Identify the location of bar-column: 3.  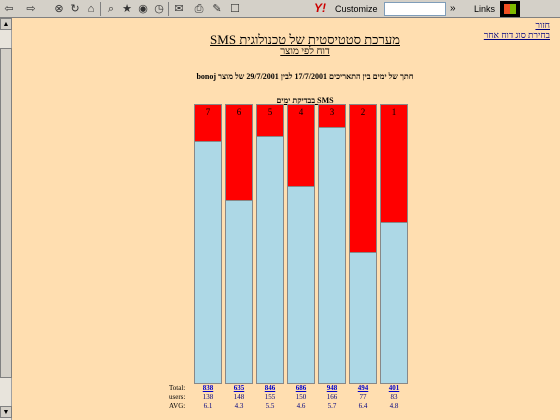
(332, 244).